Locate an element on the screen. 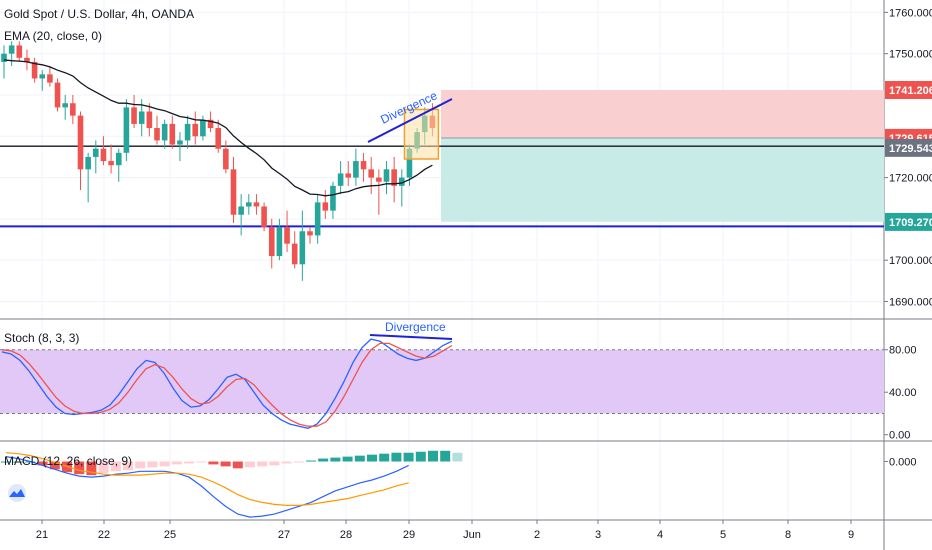 This screenshot has width=932, height=550. time-tick-label: 22 is located at coordinates (104, 535).